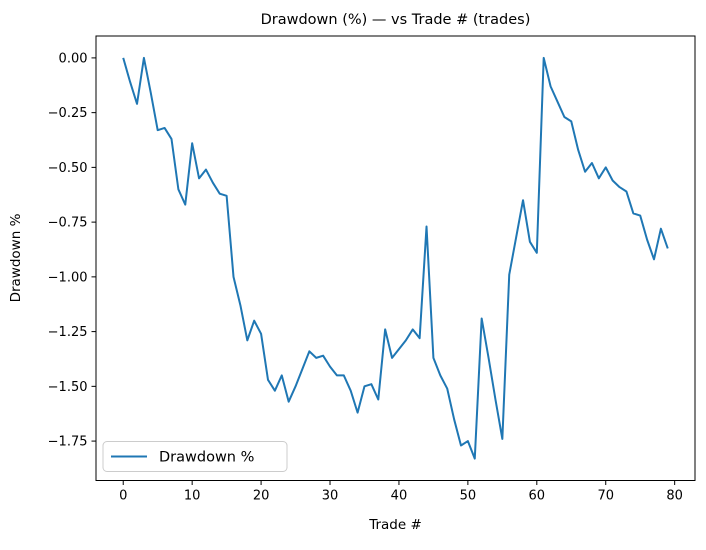 The height and width of the screenshot is (550, 706). I want to click on y-tick-label: −1.75, so click(68, 442).